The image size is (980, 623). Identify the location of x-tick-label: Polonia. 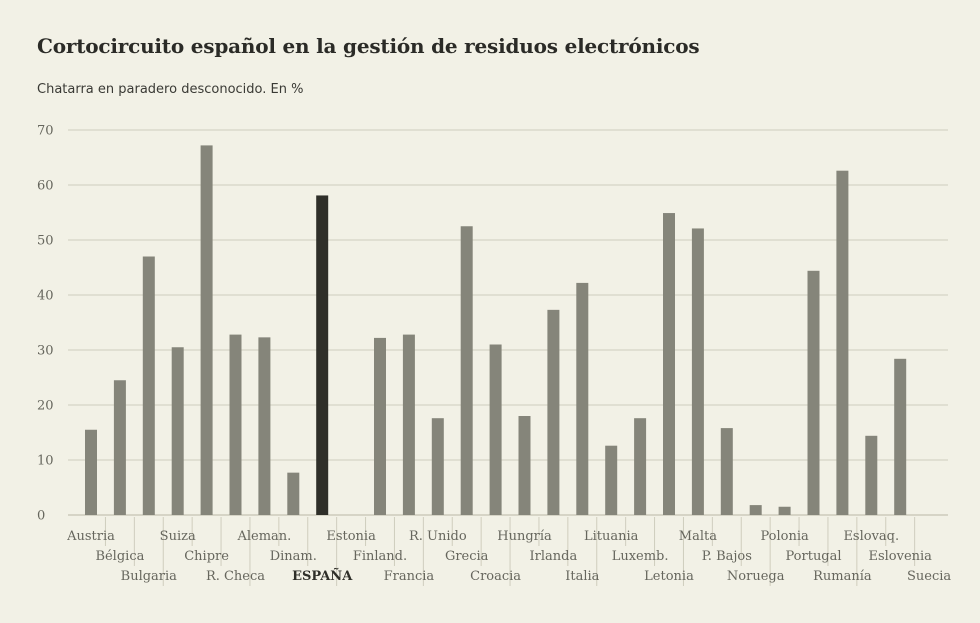
(784, 536).